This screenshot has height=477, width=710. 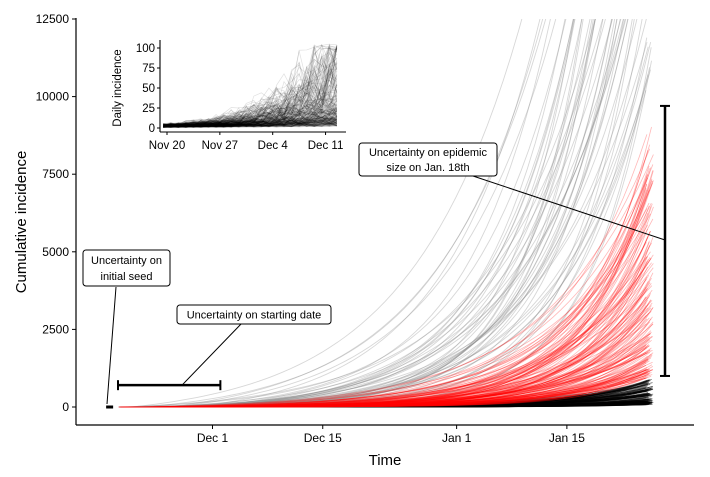 I want to click on seed-callout-line, so click(x=111, y=345).